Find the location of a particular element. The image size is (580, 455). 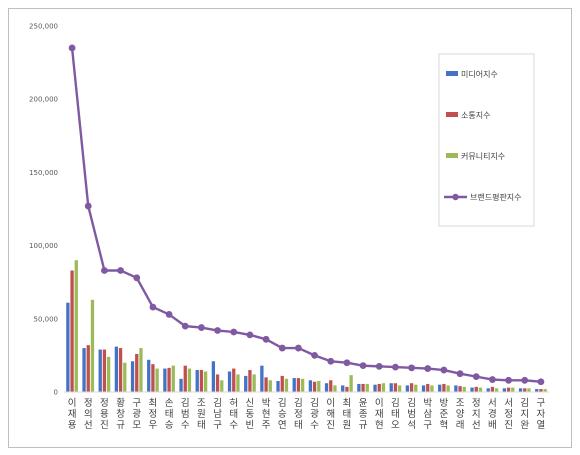

legend-label: 커뮤니티지수 is located at coordinates (483, 156).